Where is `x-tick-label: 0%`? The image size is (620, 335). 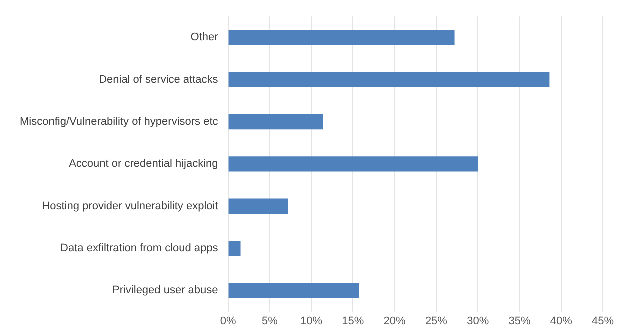 x-tick-label: 0% is located at coordinates (228, 321).